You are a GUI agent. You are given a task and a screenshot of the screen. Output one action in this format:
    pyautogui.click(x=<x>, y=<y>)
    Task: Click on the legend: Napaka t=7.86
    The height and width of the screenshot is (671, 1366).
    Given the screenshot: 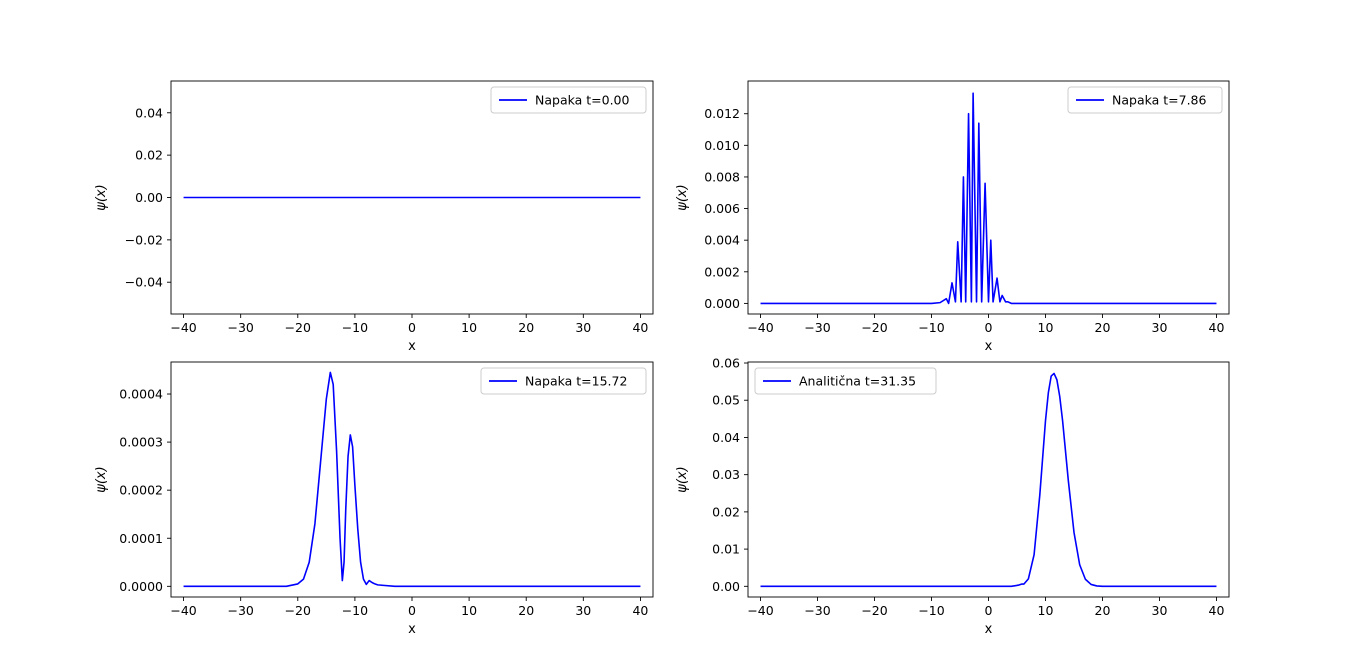 What is the action you would take?
    pyautogui.click(x=1145, y=100)
    